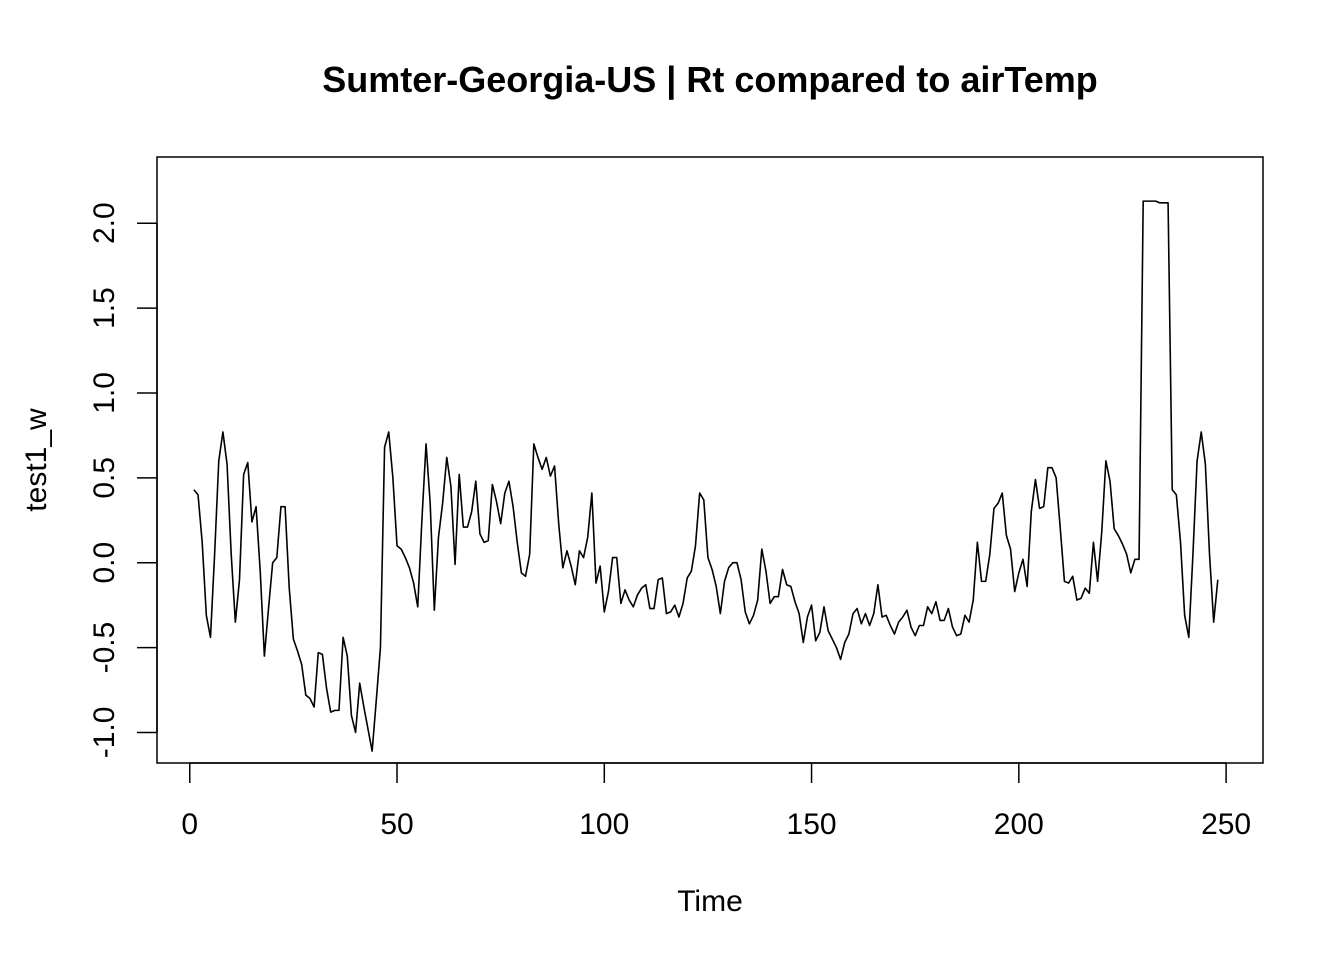 The height and width of the screenshot is (960, 1344). I want to click on x-tick-label: 0, so click(189, 824).